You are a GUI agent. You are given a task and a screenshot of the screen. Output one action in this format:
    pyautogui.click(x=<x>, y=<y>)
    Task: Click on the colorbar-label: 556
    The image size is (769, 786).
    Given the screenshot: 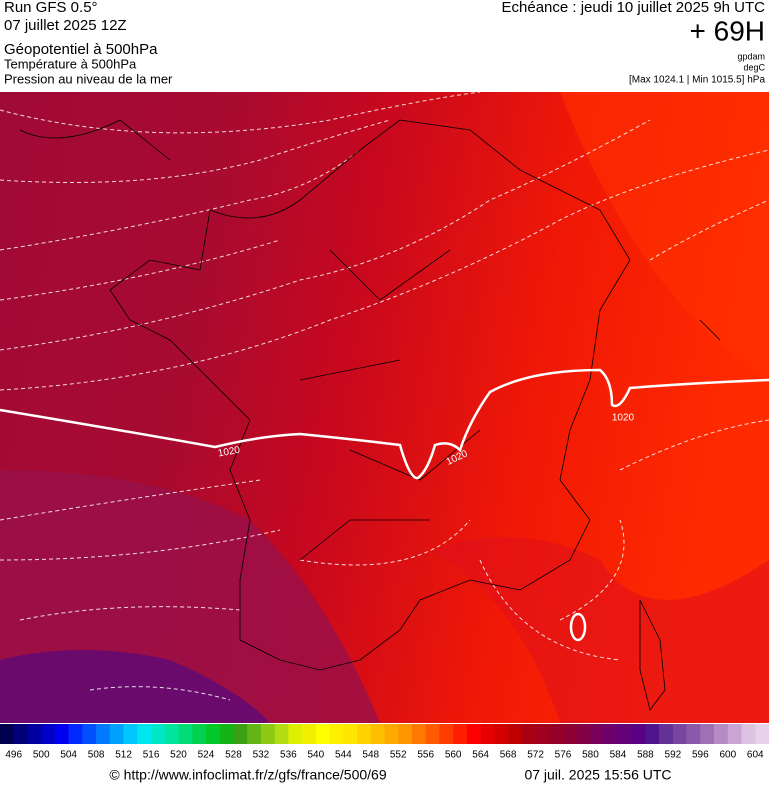 What is the action you would take?
    pyautogui.click(x=425, y=755)
    